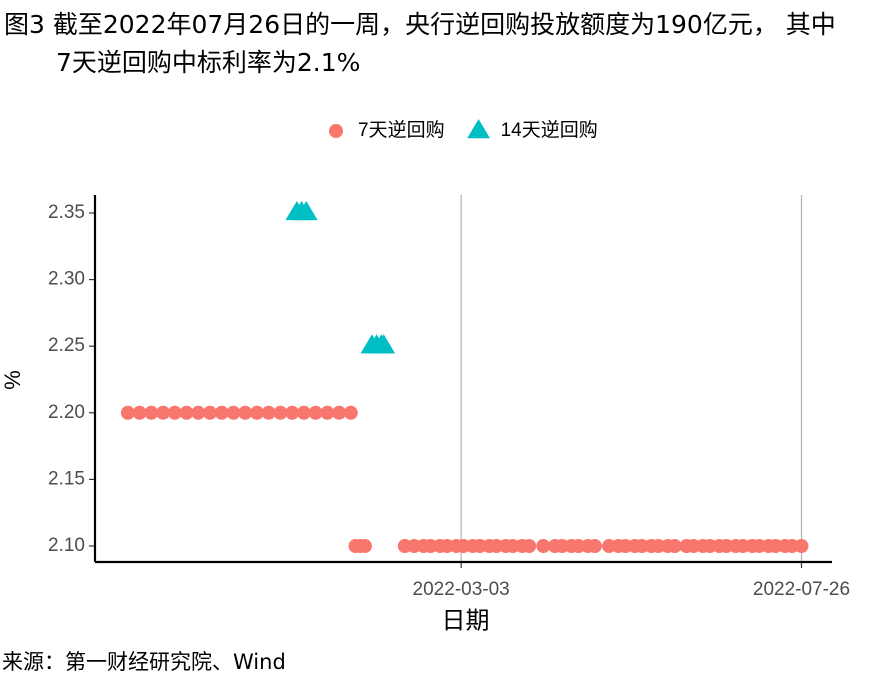 The width and height of the screenshot is (885, 688). I want to click on y-tick-label: 2.10, so click(66, 545).